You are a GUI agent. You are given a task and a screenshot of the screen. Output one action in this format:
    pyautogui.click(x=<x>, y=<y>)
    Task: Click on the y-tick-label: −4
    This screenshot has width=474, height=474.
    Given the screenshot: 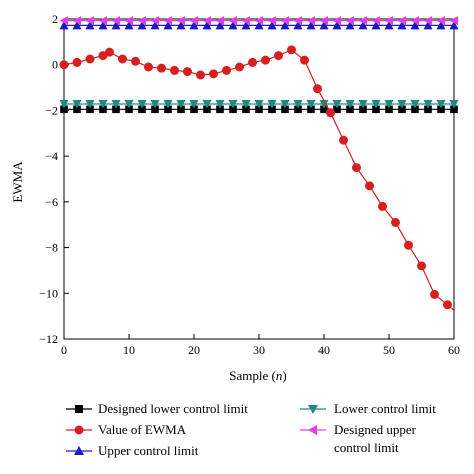 What is the action you would take?
    pyautogui.click(x=51, y=156)
    